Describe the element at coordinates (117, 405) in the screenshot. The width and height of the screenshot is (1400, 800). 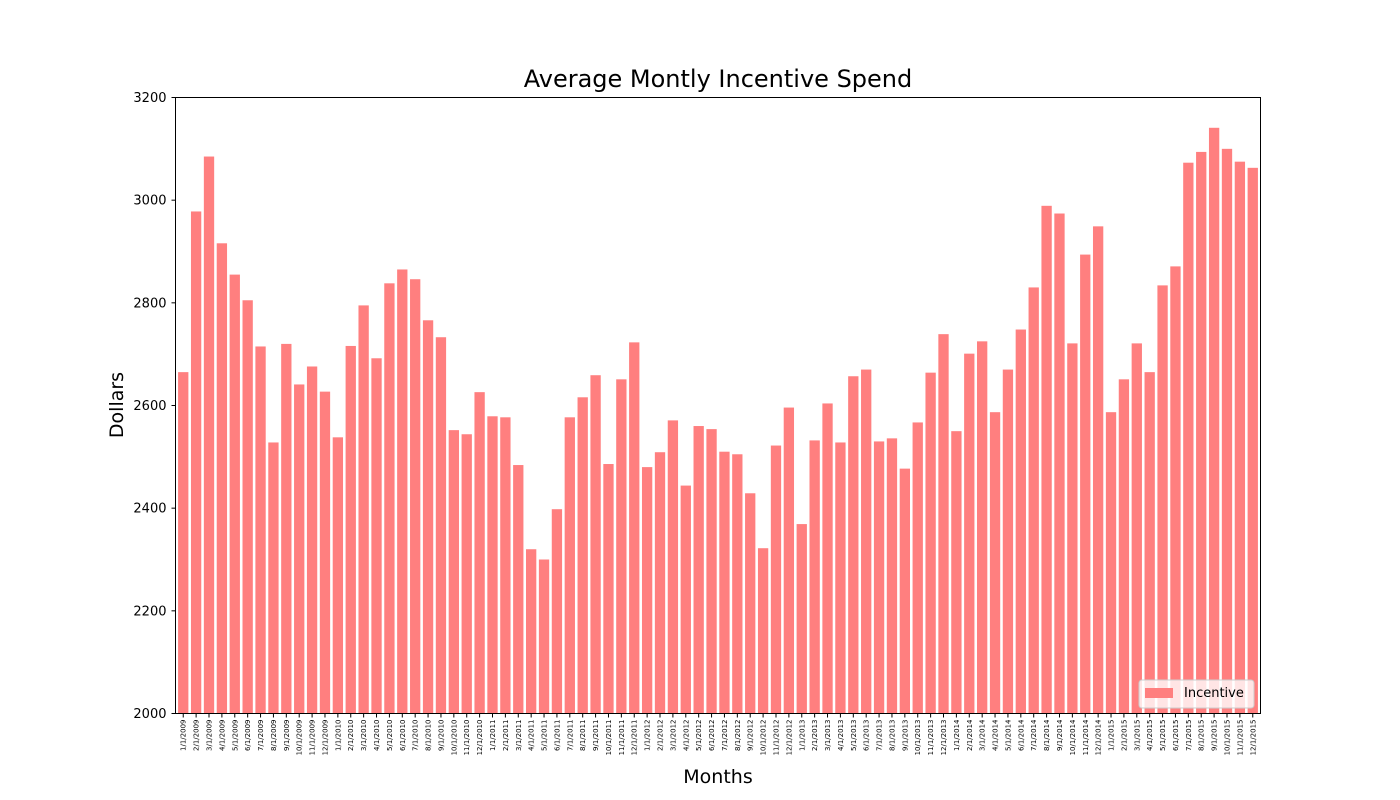
I see `y-axis-label: Dollars` at that location.